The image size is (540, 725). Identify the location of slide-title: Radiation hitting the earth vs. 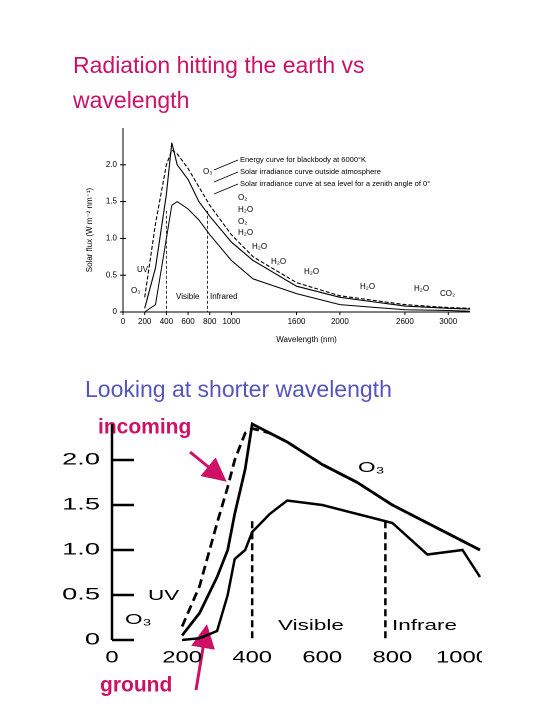
(219, 65).